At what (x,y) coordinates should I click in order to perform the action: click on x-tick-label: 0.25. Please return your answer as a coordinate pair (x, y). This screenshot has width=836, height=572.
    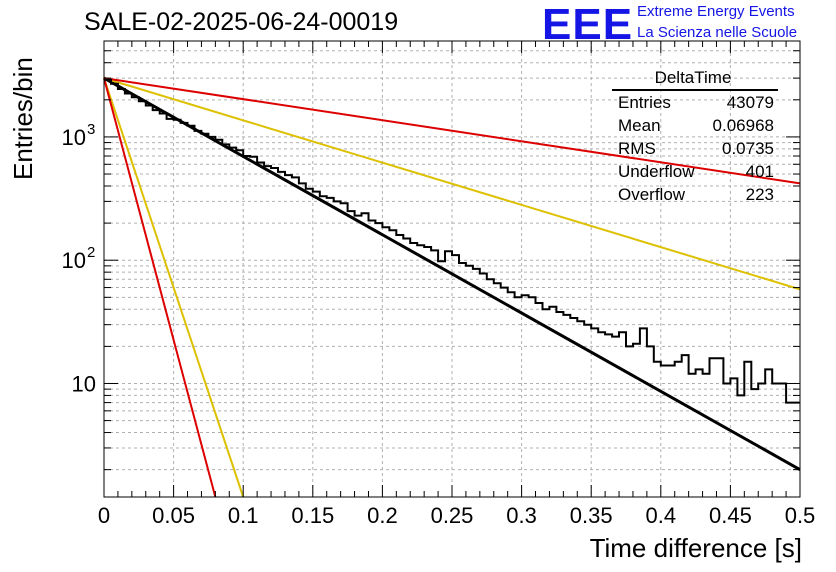
    Looking at the image, I should click on (452, 515).